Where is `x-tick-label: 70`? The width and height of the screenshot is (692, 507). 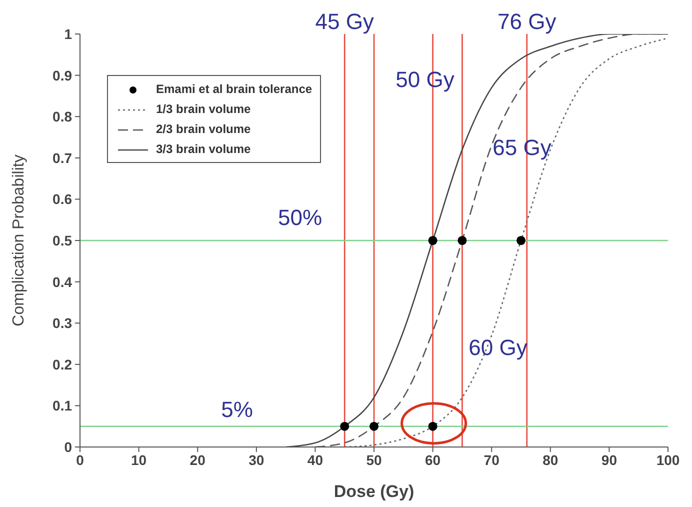
x-tick-label: 70 is located at coordinates (492, 460).